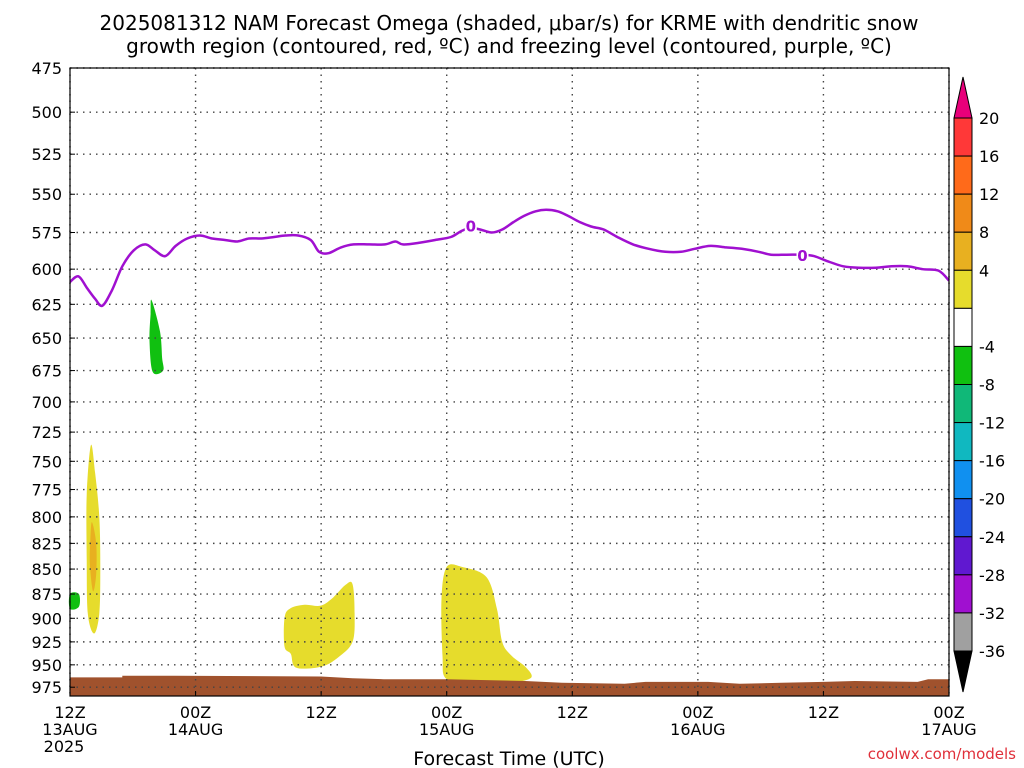  Describe the element at coordinates (46, 687) in the screenshot. I see `y-tick-label: 975` at that location.